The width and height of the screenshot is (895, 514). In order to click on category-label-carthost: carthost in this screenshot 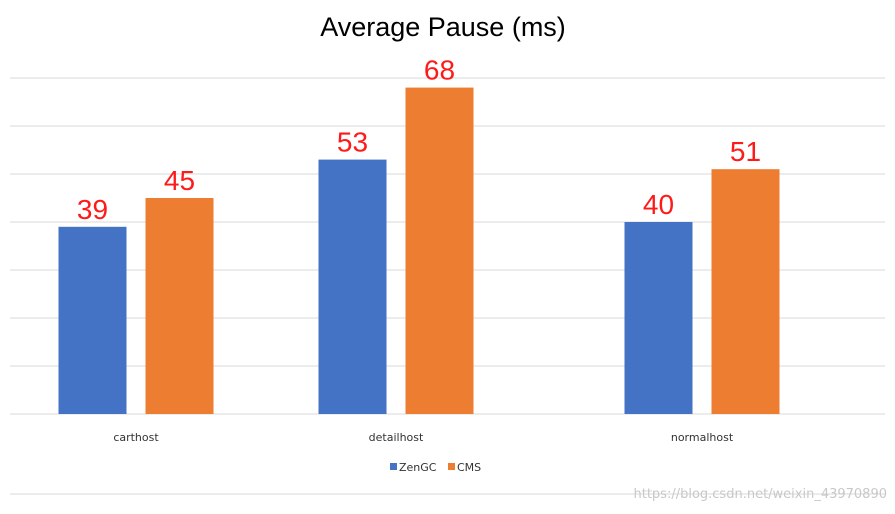, I will do `click(136, 437)`.